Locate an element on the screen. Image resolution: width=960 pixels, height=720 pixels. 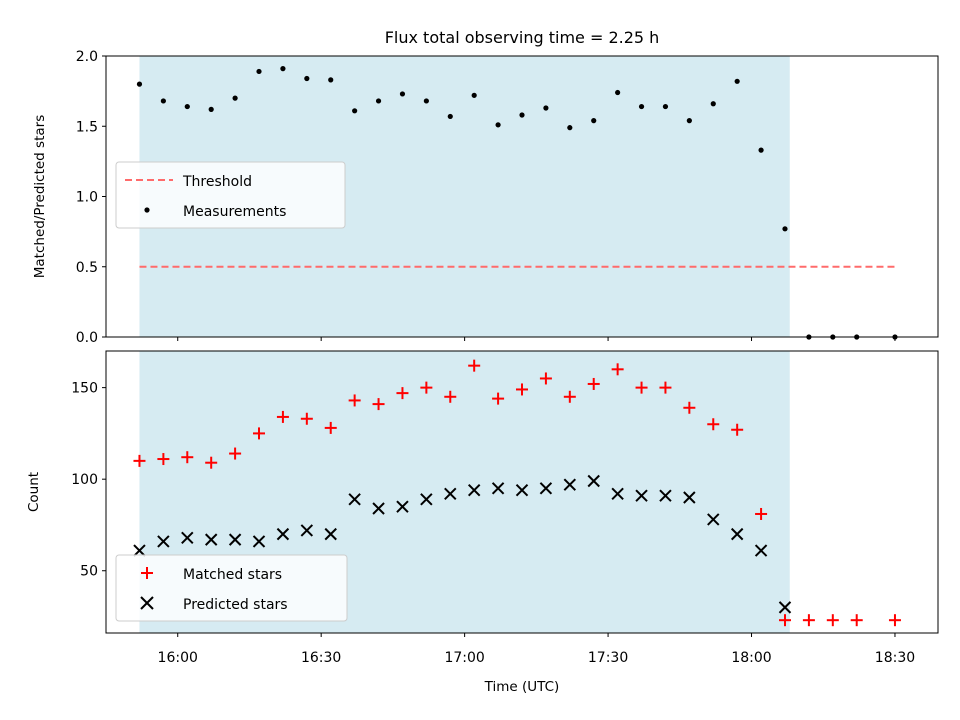
bottom-x-axis-ticks: 16:00 16:30 17:00 17:30 18:00 18:30 is located at coordinates (536, 649).